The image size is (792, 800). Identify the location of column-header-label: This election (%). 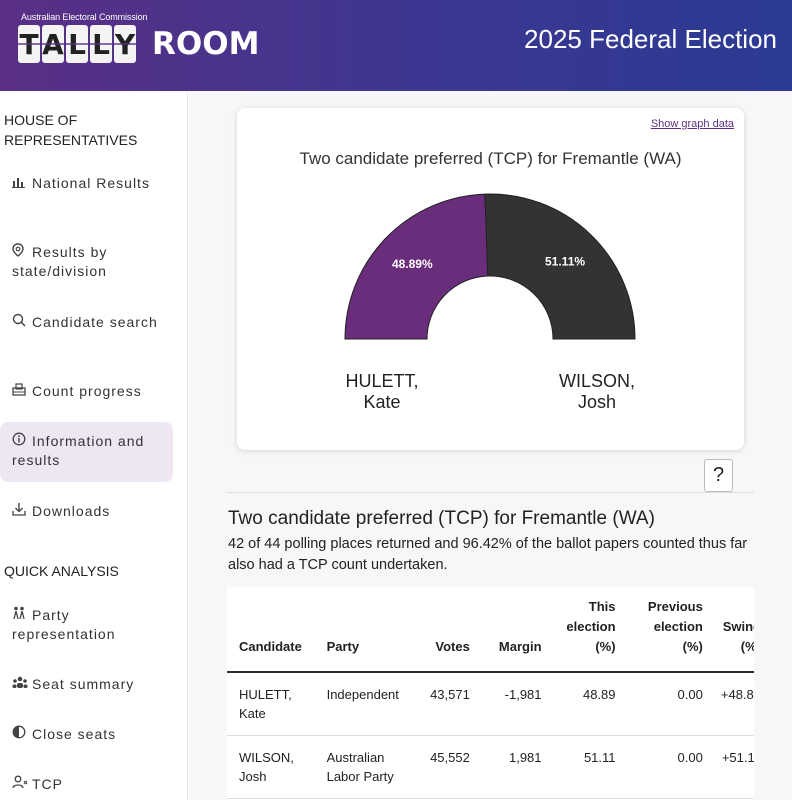
(591, 626).